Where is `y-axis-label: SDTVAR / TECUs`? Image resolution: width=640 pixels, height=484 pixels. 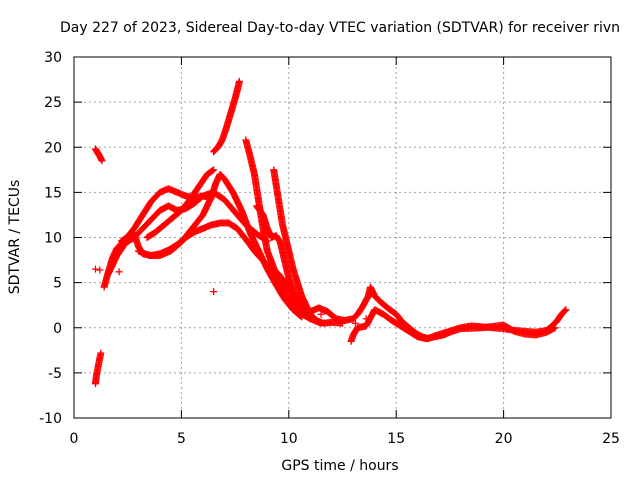 y-axis-label: SDTVAR / TECUs is located at coordinates (15, 237).